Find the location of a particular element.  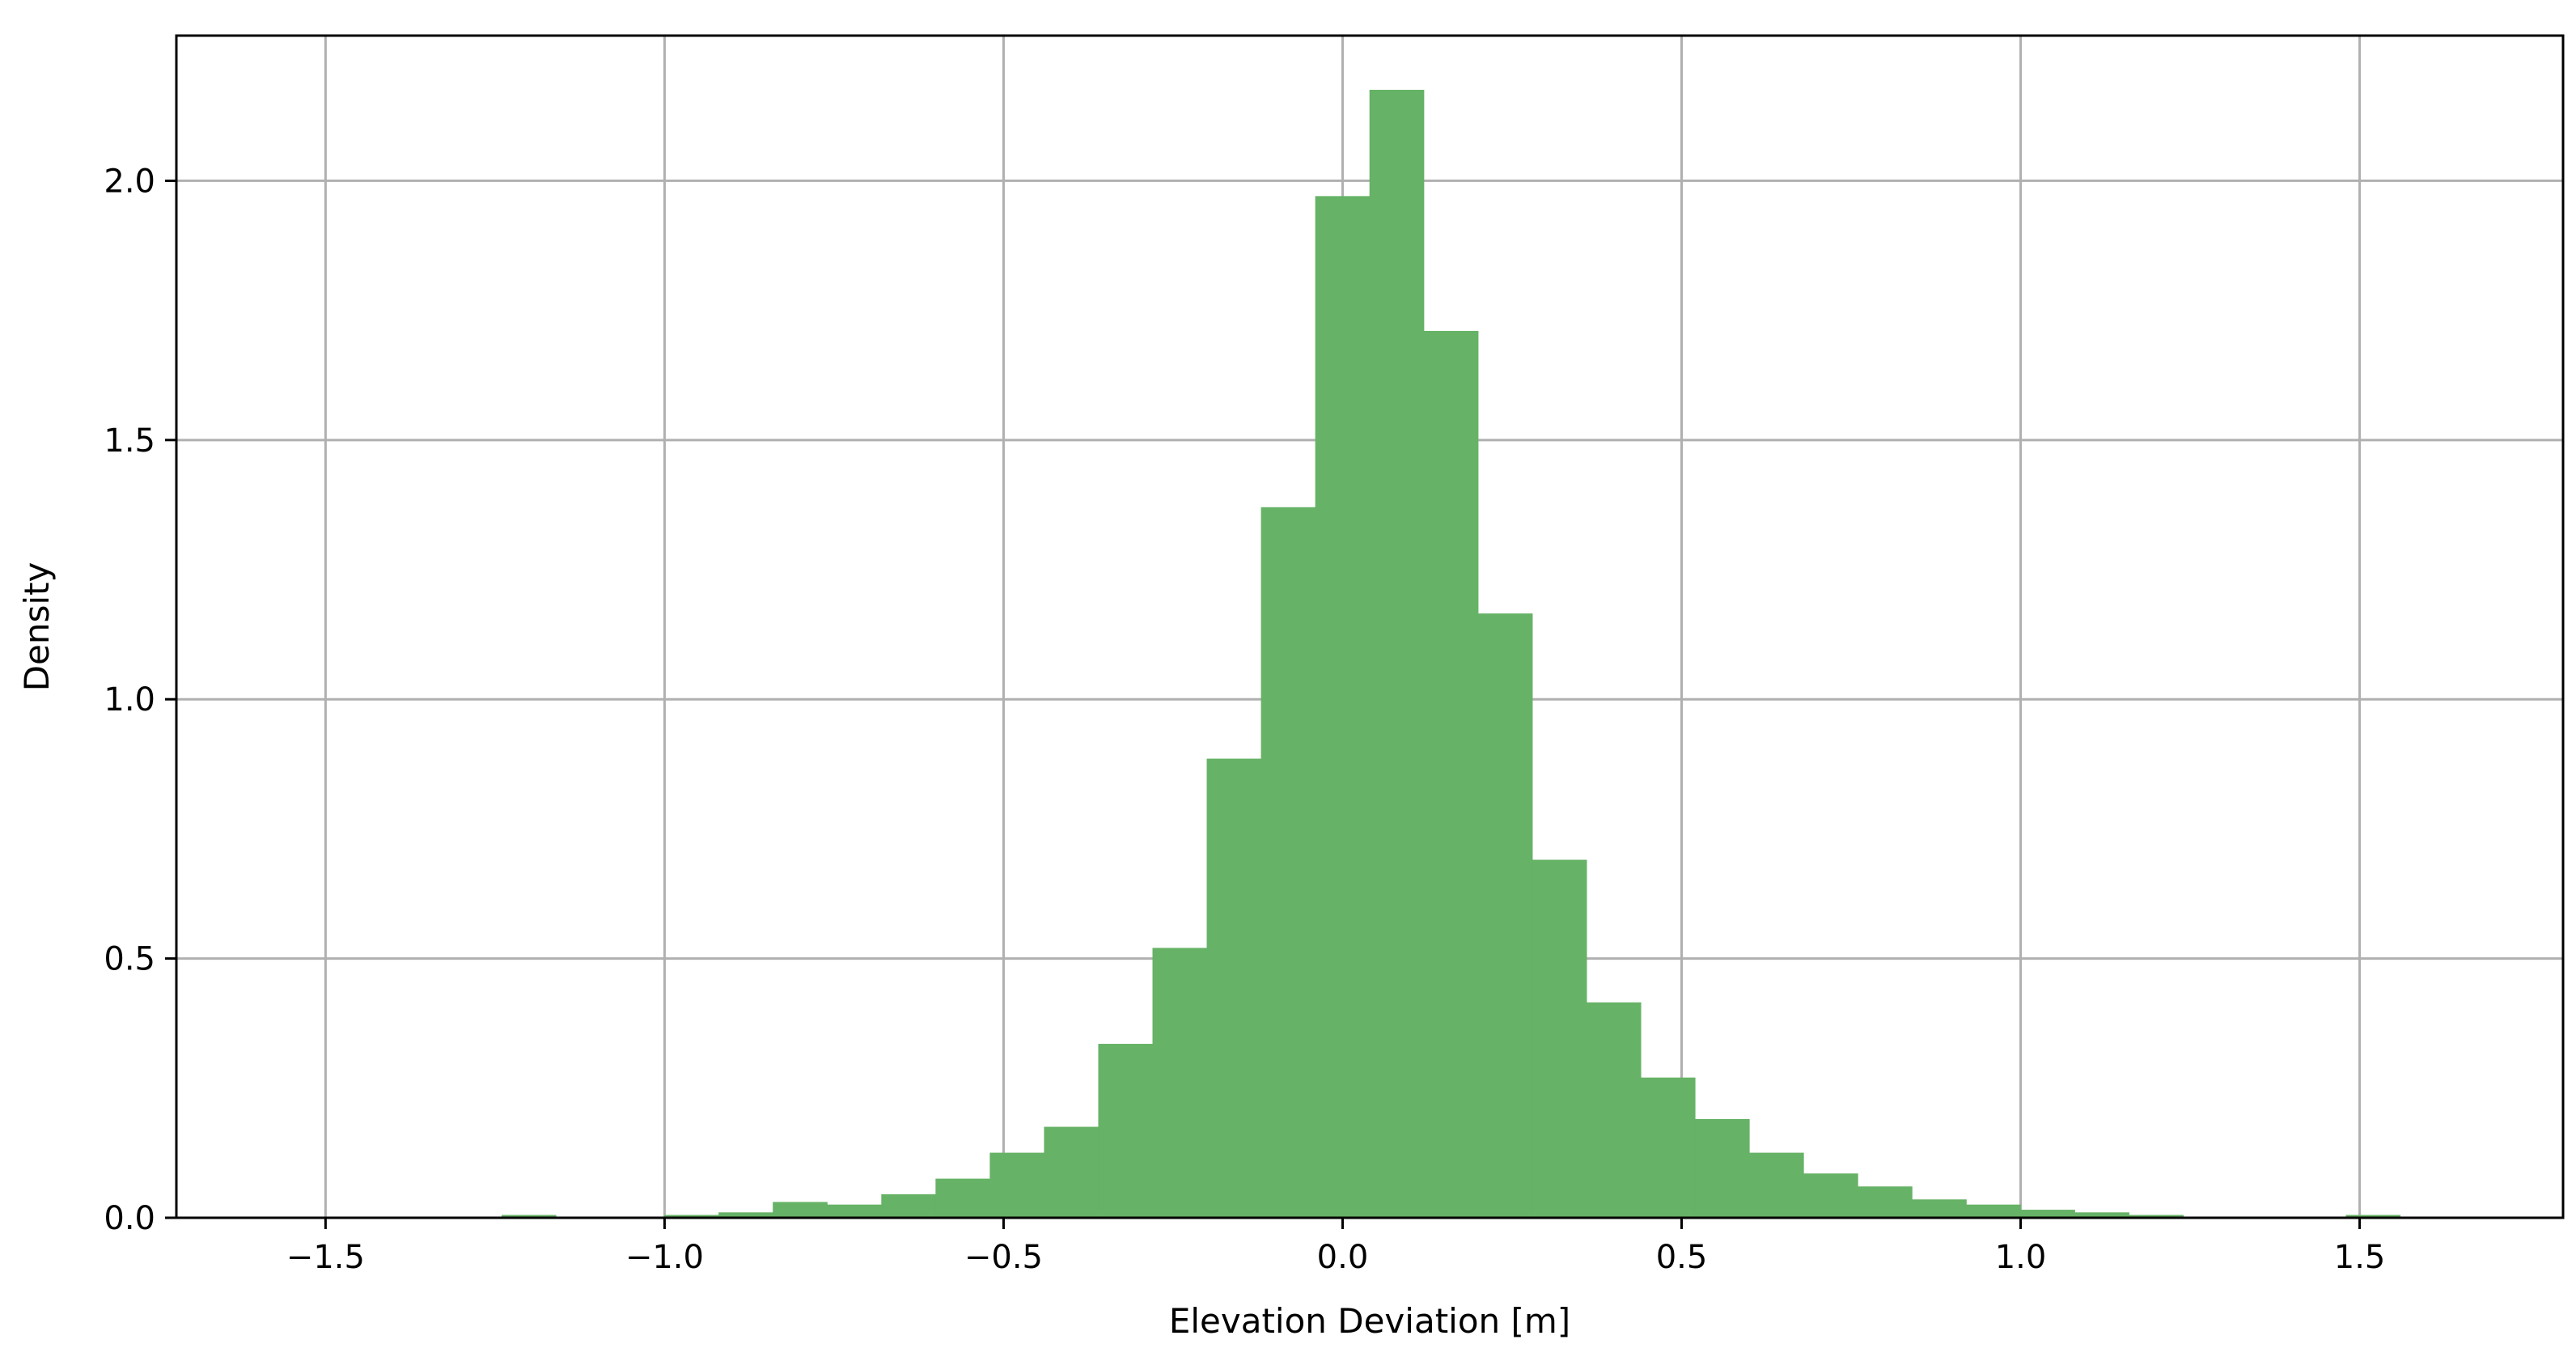

x-tick-label: 1.0 is located at coordinates (2021, 1257).